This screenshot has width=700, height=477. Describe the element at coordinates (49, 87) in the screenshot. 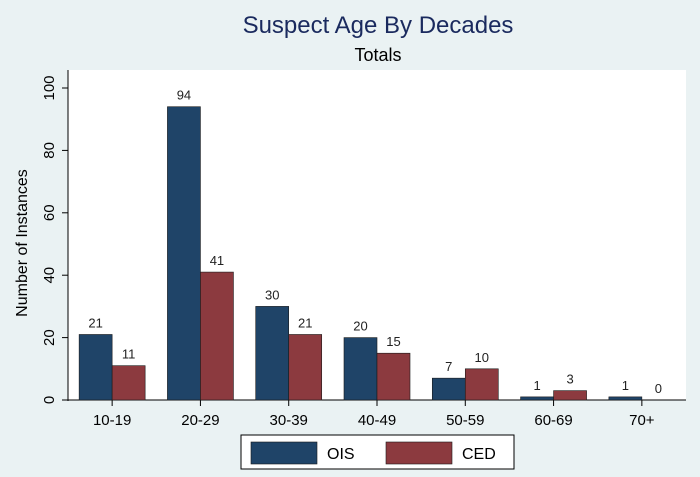

I see `y-tick-label: 100` at that location.